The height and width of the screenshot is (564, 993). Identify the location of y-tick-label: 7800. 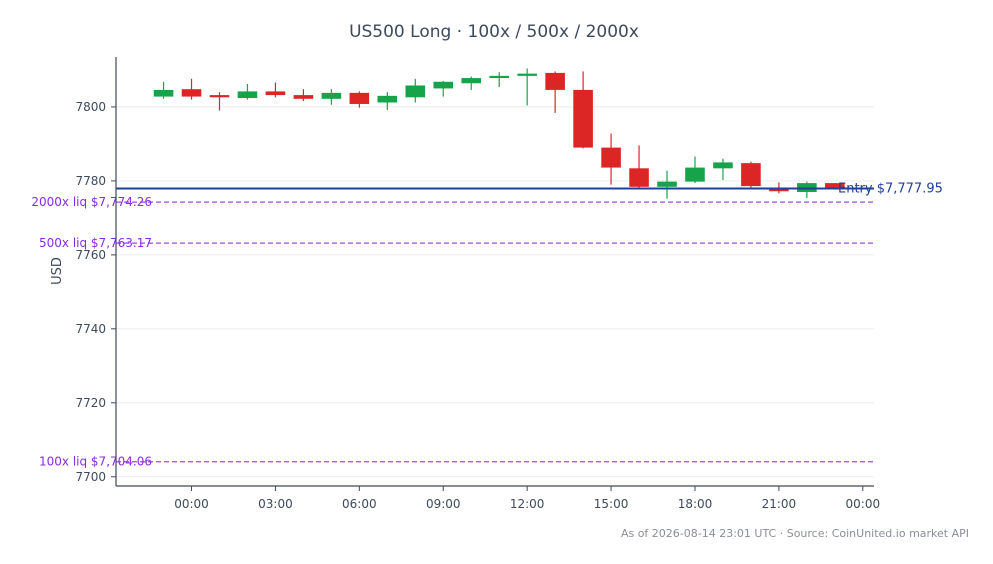
(90, 107).